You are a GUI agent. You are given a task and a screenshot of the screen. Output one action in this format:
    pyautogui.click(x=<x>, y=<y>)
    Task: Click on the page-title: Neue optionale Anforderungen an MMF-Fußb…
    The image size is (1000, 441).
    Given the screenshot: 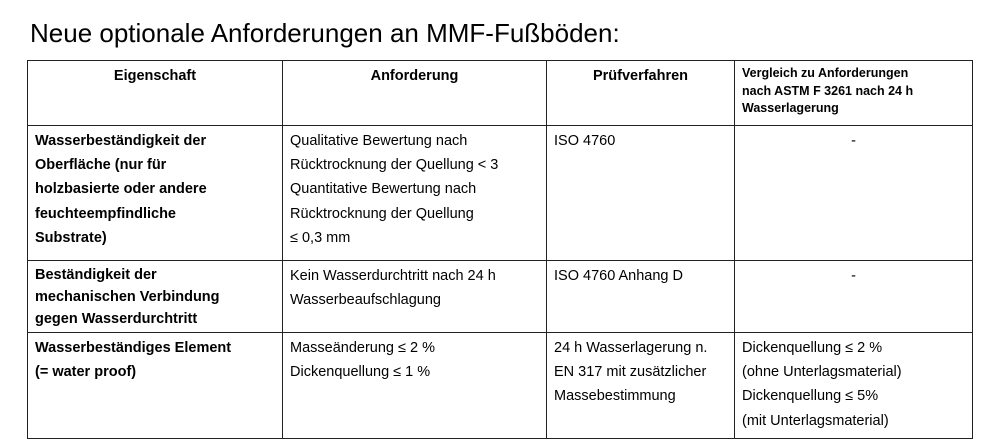 What is the action you would take?
    pyautogui.click(x=325, y=33)
    